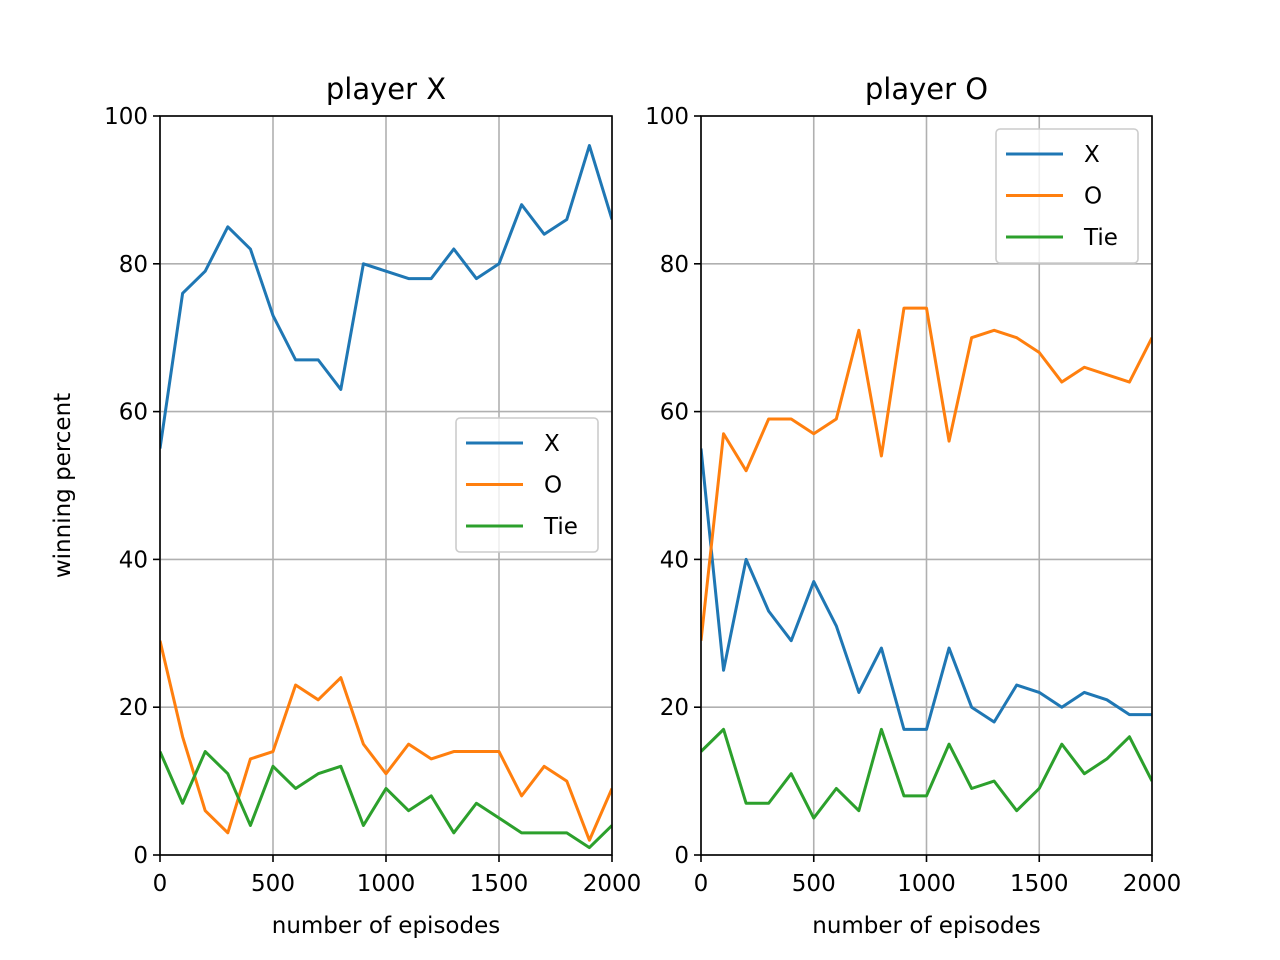 This screenshot has height=960, width=1280. I want to click on chart-title: player X, so click(386, 89).